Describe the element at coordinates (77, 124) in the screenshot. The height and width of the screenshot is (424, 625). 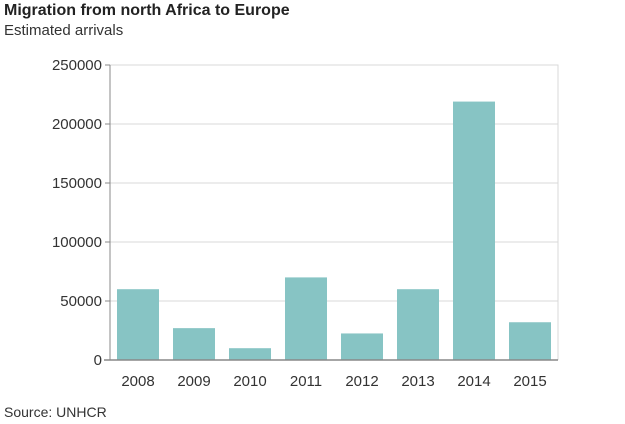
I see `y-tick-label: 200000` at that location.